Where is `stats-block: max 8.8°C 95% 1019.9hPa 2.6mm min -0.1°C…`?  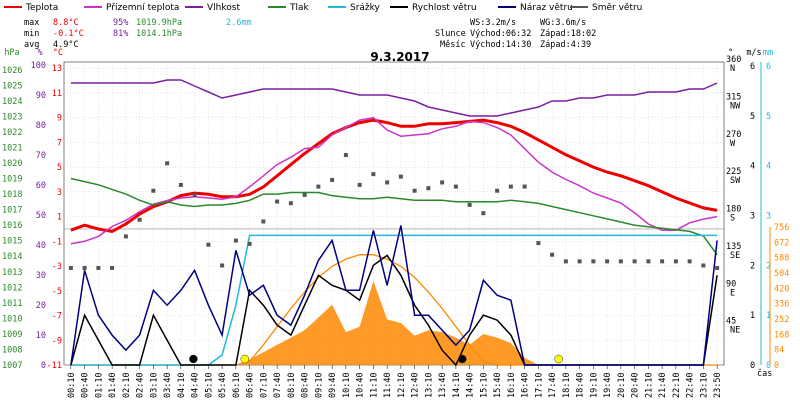 stats-block: max 8.8°C 95% 1019.9hPa 2.6mm min -0.1°C… is located at coordinates (138, 34).